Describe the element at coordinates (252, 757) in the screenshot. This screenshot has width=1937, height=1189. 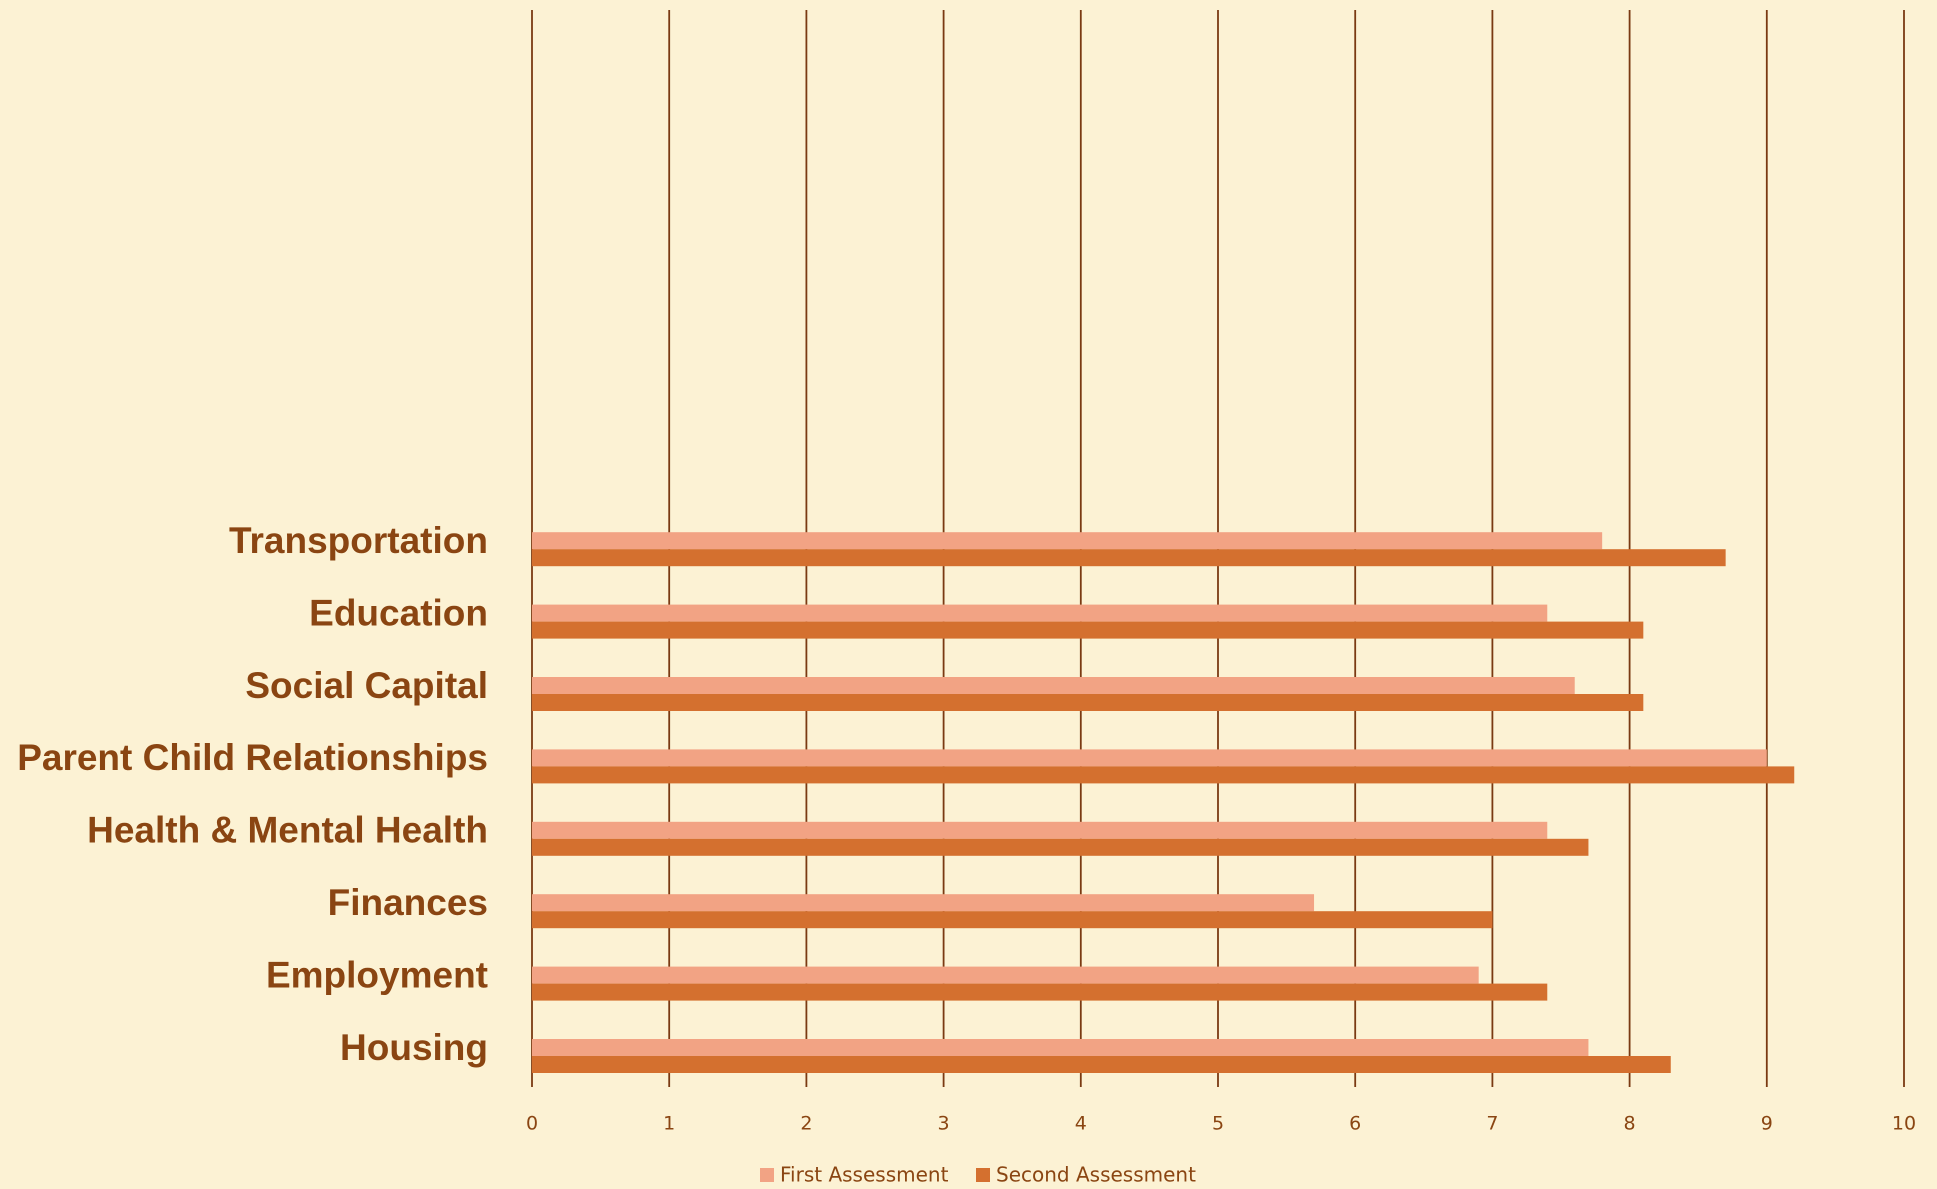
I see `category-label: Parent Child Relationships` at that location.